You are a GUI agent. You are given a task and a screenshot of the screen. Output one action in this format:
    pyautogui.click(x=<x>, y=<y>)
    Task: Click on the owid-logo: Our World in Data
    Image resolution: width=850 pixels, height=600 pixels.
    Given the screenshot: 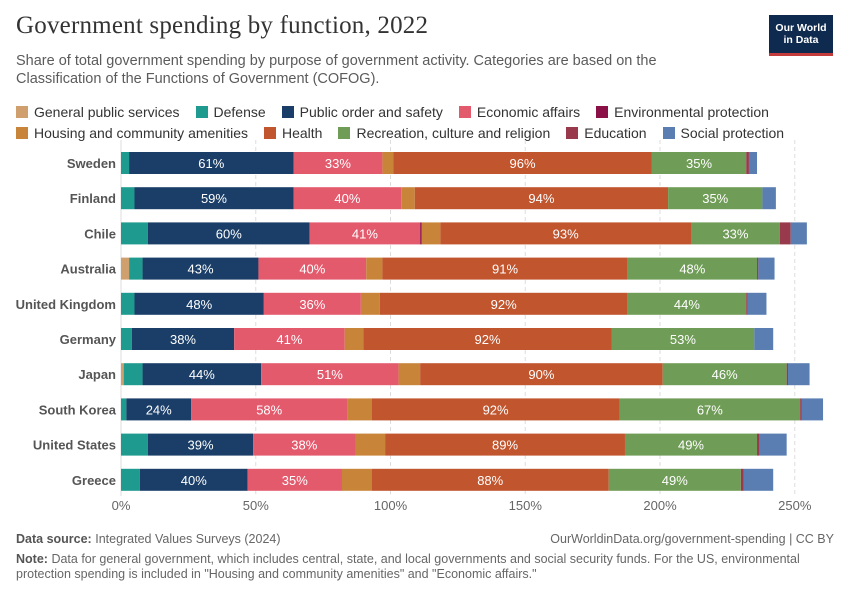 What is the action you would take?
    pyautogui.click(x=801, y=35)
    